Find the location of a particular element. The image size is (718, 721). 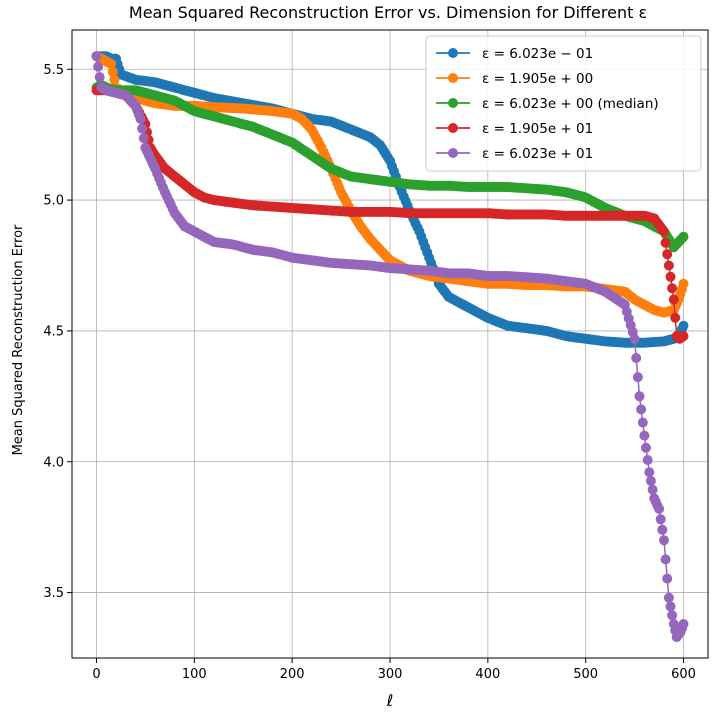

legend-label: ε = 6.023e + 01 is located at coordinates (537, 154).